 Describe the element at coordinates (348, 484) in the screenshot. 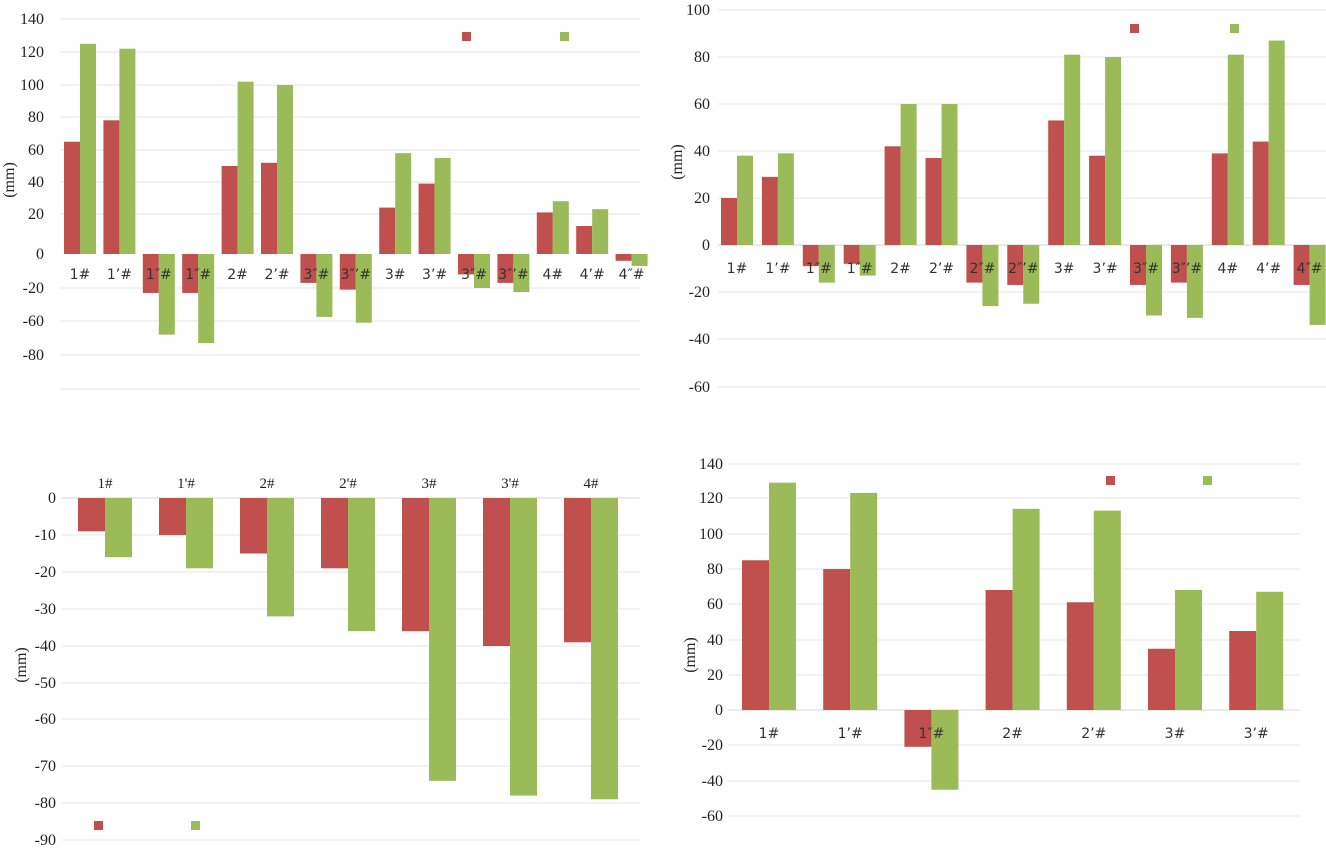

I see `category-label: 2'#` at that location.